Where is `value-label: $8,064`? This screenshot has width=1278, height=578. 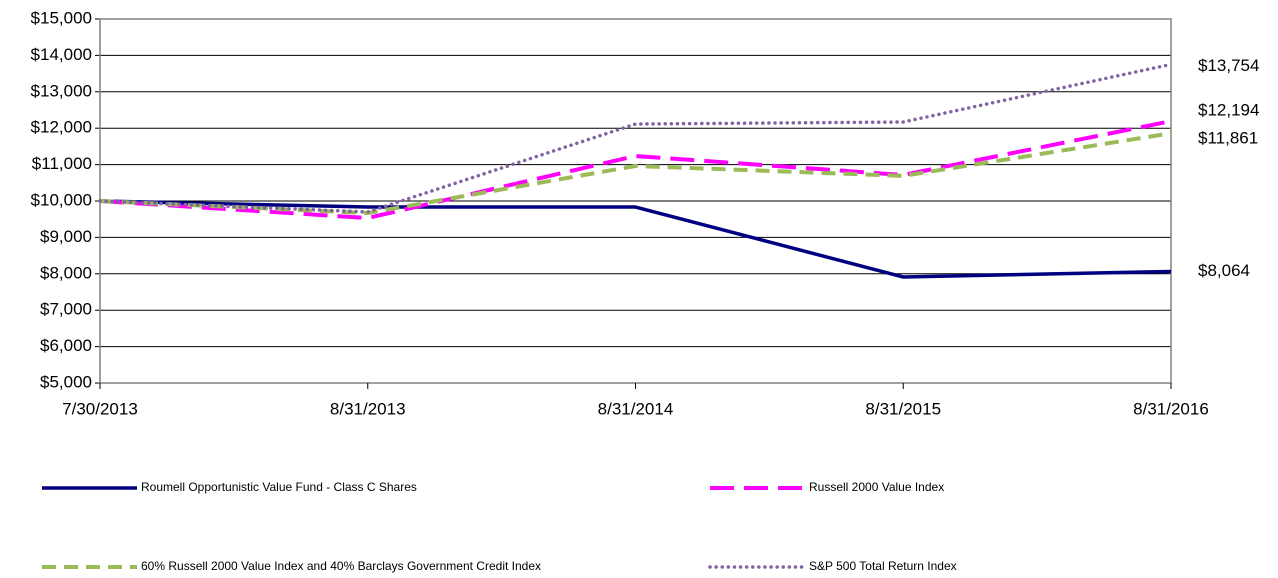
value-label: $8,064 is located at coordinates (1224, 270).